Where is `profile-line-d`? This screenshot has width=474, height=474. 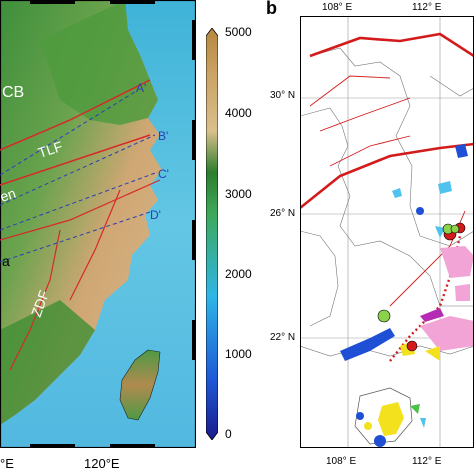 profile-line-d is located at coordinates (75, 237).